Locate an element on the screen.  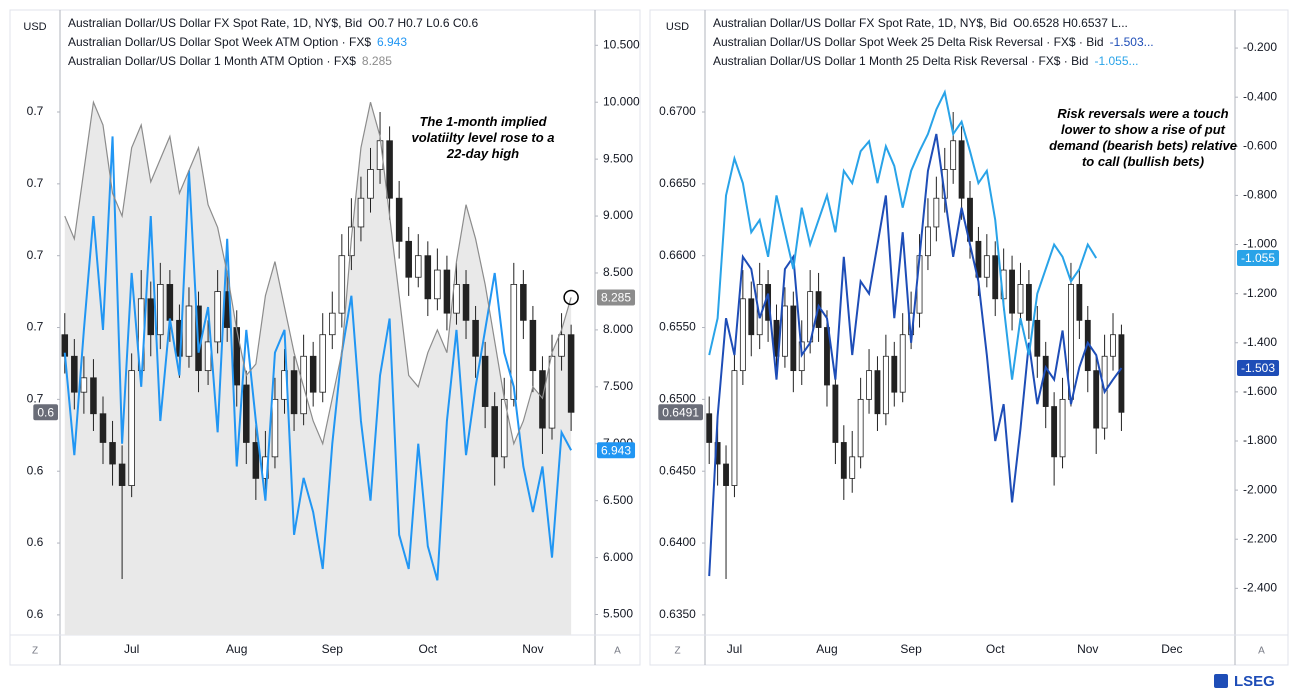
y2-tick-label: 6.000 is located at coordinates (618, 557).